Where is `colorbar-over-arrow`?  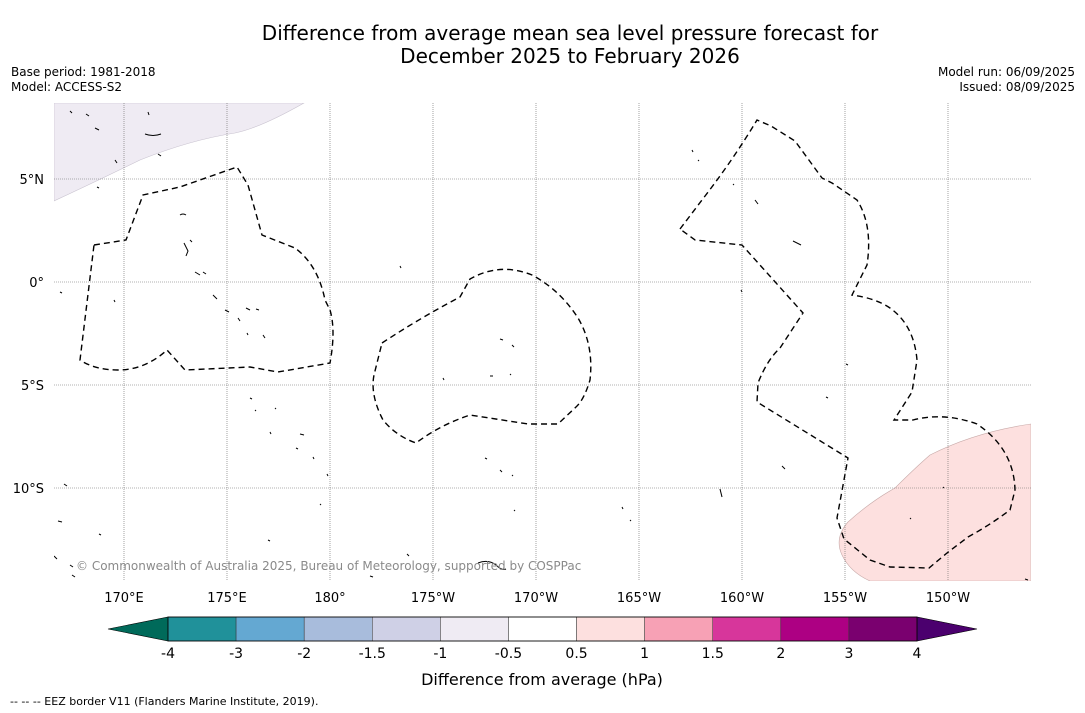
colorbar-over-arrow is located at coordinates (947, 629).